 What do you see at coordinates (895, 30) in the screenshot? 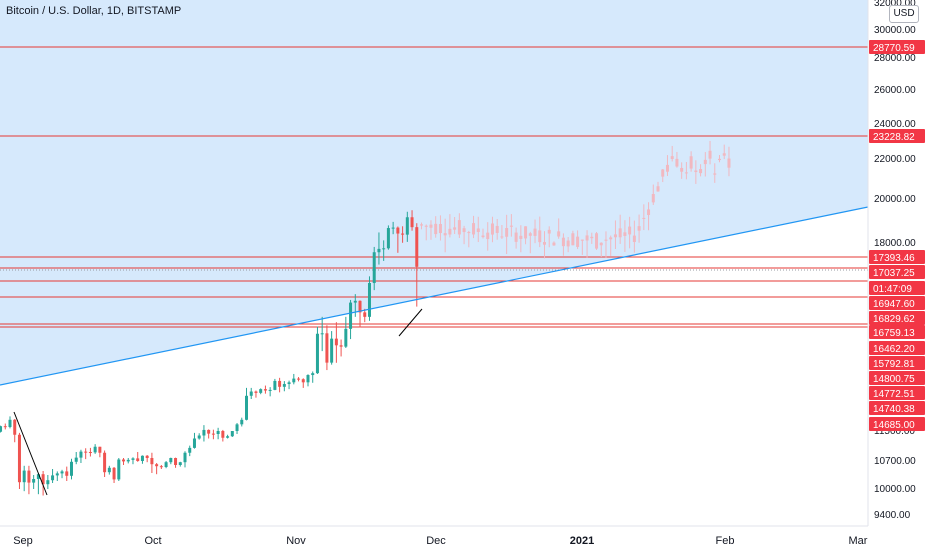
I see `y-tick-label: 30000.00` at bounding box center [895, 30].